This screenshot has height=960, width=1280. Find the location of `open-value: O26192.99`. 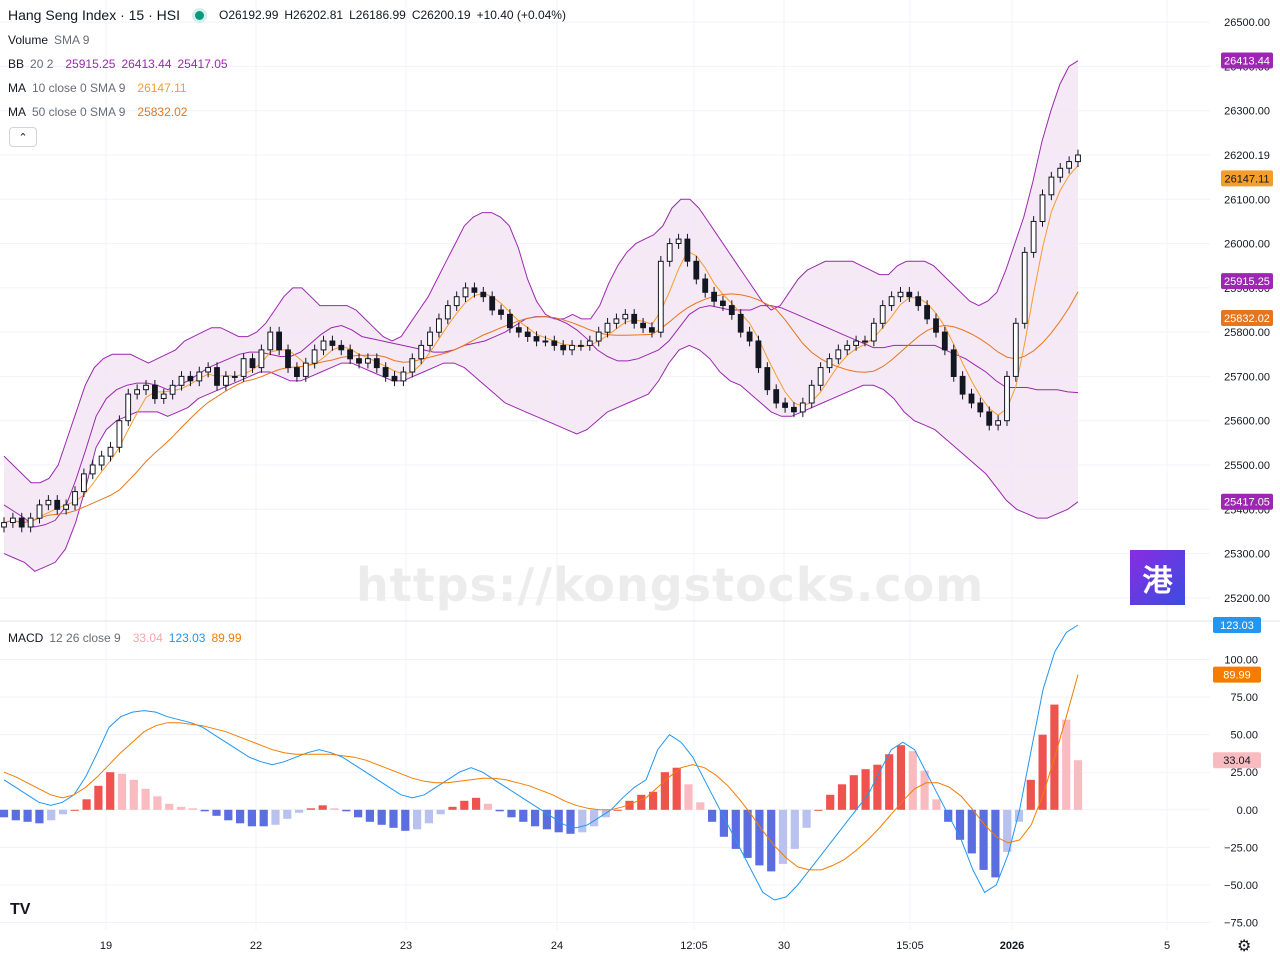

open-value: O26192.99 is located at coordinates (249, 15).